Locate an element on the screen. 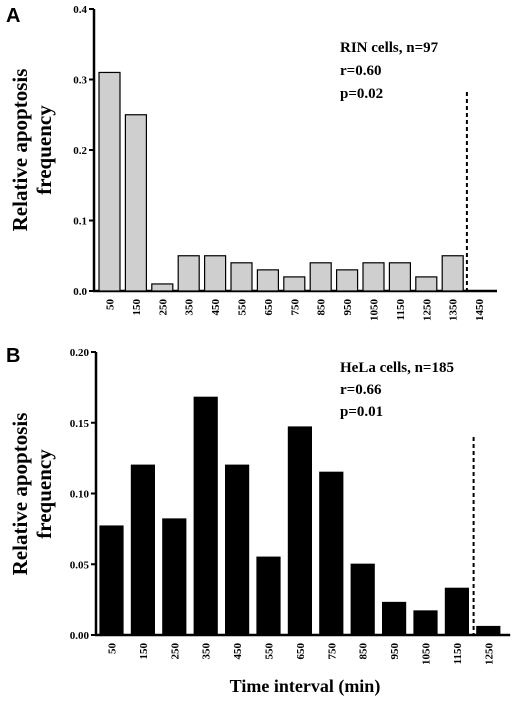 Image resolution: width=520 pixels, height=703 pixels. panel-b-xtick-label: 1150 is located at coordinates (458, 654).